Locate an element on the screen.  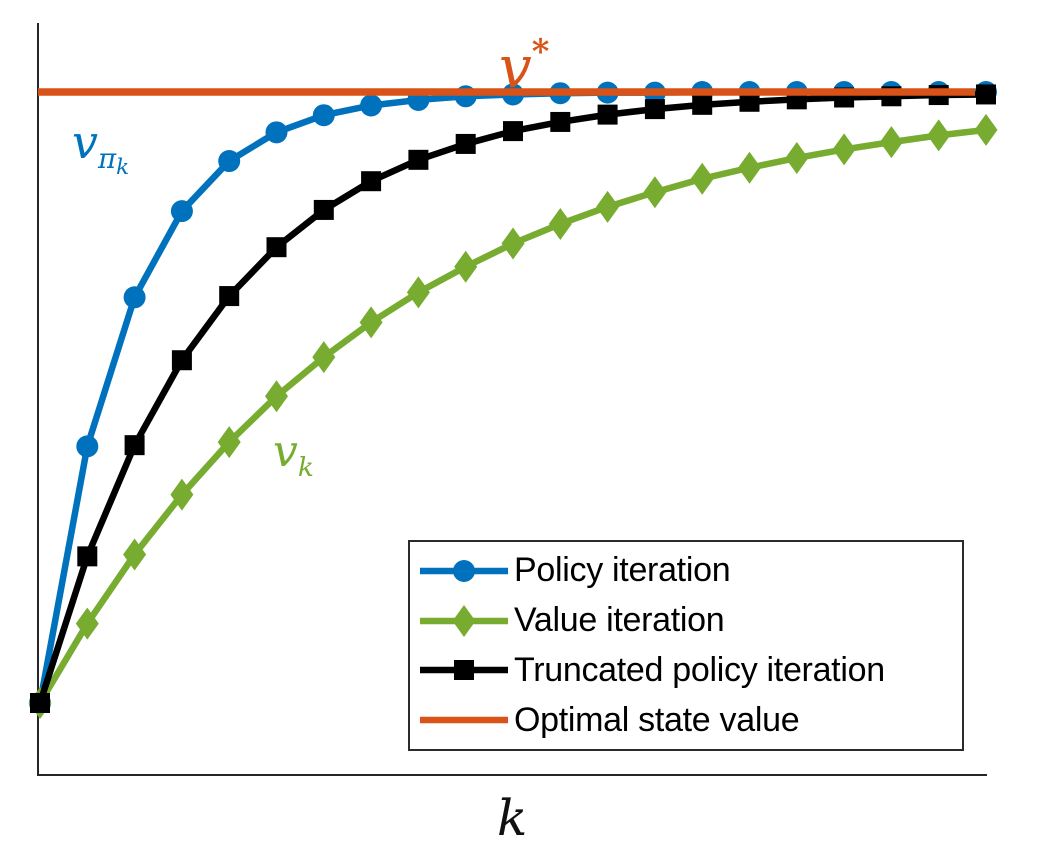
v-star-superscript: * is located at coordinates (540, 50).